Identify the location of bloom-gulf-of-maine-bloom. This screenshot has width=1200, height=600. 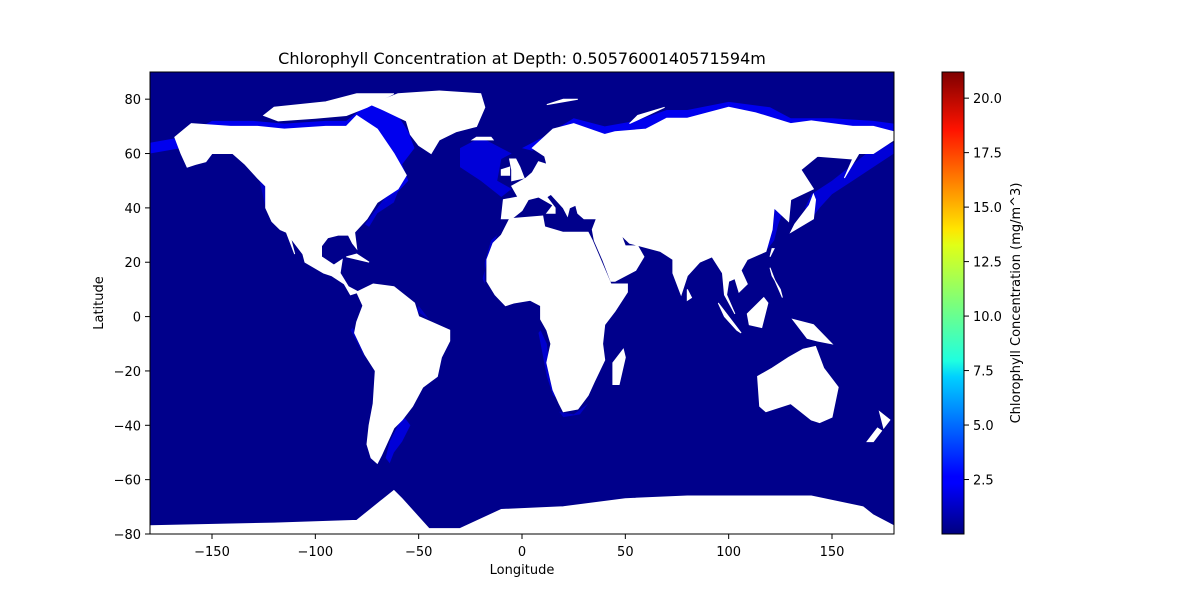
(381, 209).